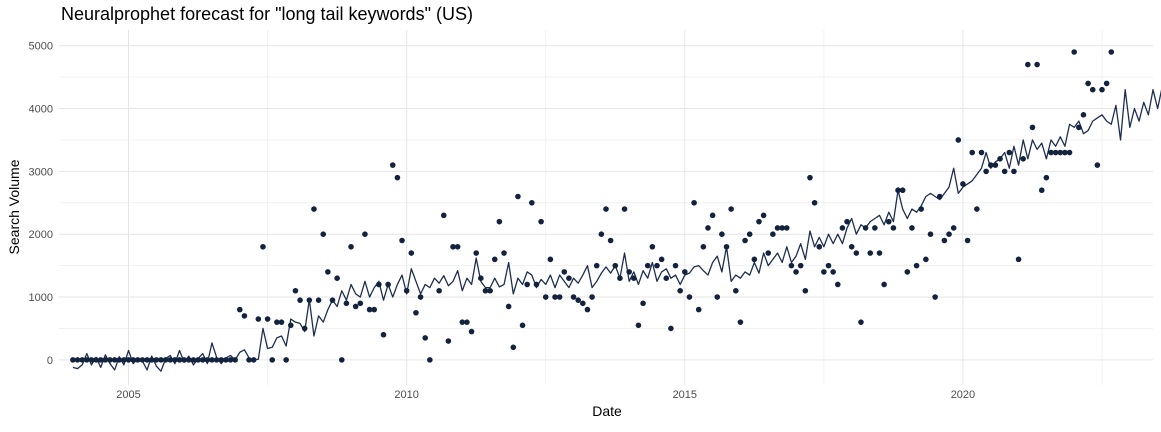  What do you see at coordinates (41, 172) in the screenshot?
I see `y-tick-label: 3000` at bounding box center [41, 172].